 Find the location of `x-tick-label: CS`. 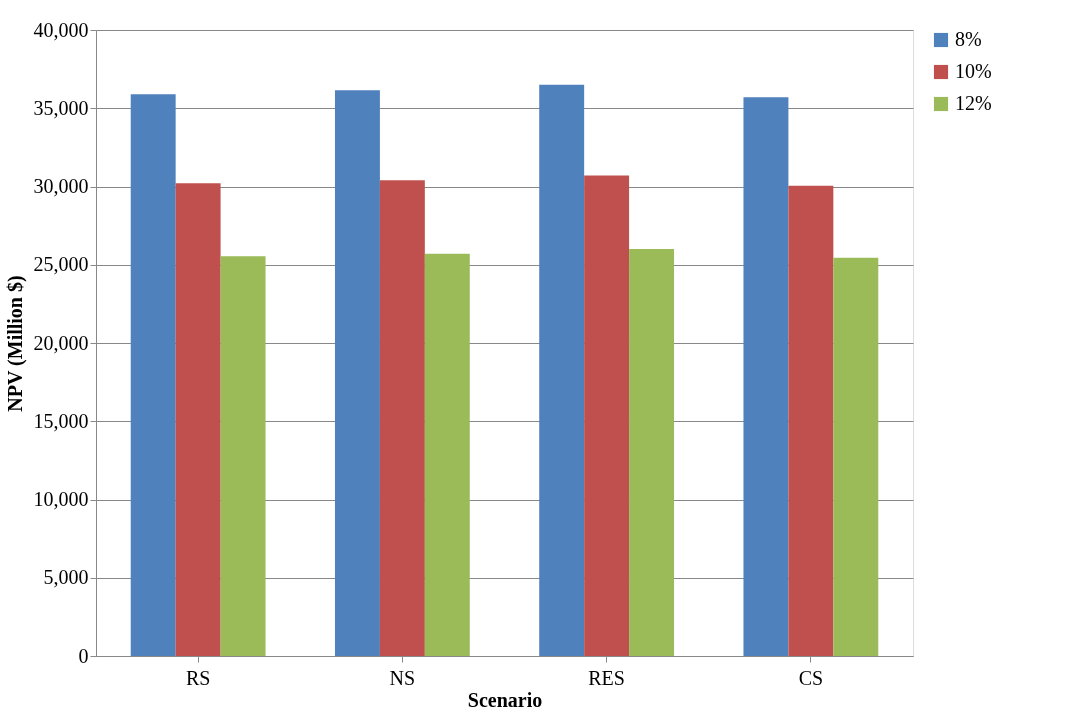

x-tick-label: CS is located at coordinates (811, 677).